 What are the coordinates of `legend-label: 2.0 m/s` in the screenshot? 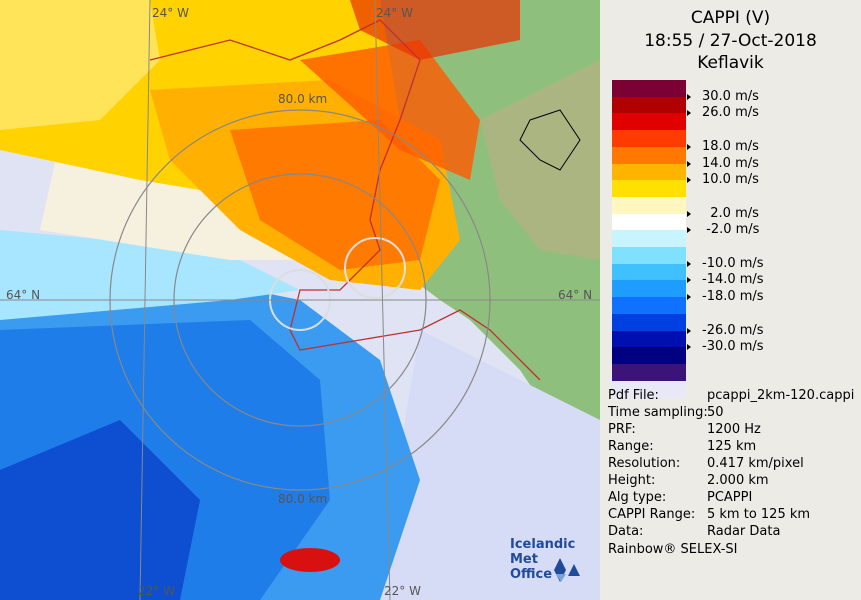 It's located at (730, 213).